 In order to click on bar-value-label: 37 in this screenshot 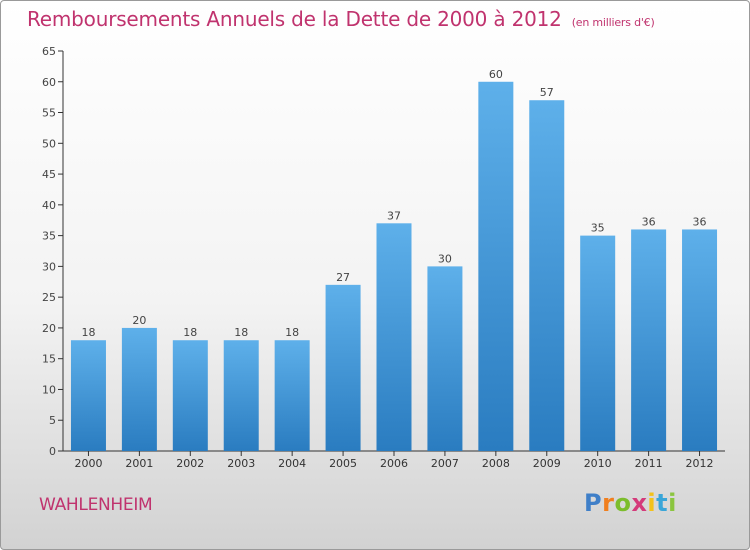, I will do `click(394, 215)`.